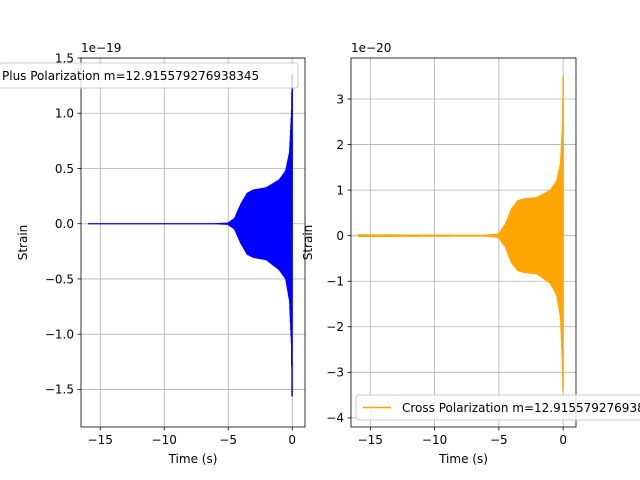 The width and height of the screenshot is (640, 480). Describe the element at coordinates (59, 279) in the screenshot. I see `y-tick-label: −0.5` at that location.